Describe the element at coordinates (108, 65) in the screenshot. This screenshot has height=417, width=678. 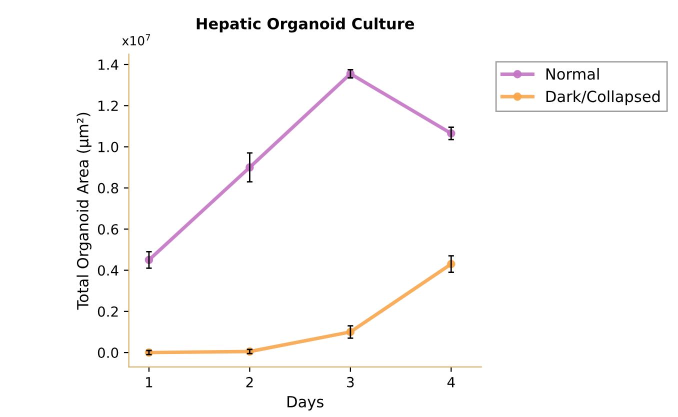
I see `y-tick-label: 1.4` at that location.